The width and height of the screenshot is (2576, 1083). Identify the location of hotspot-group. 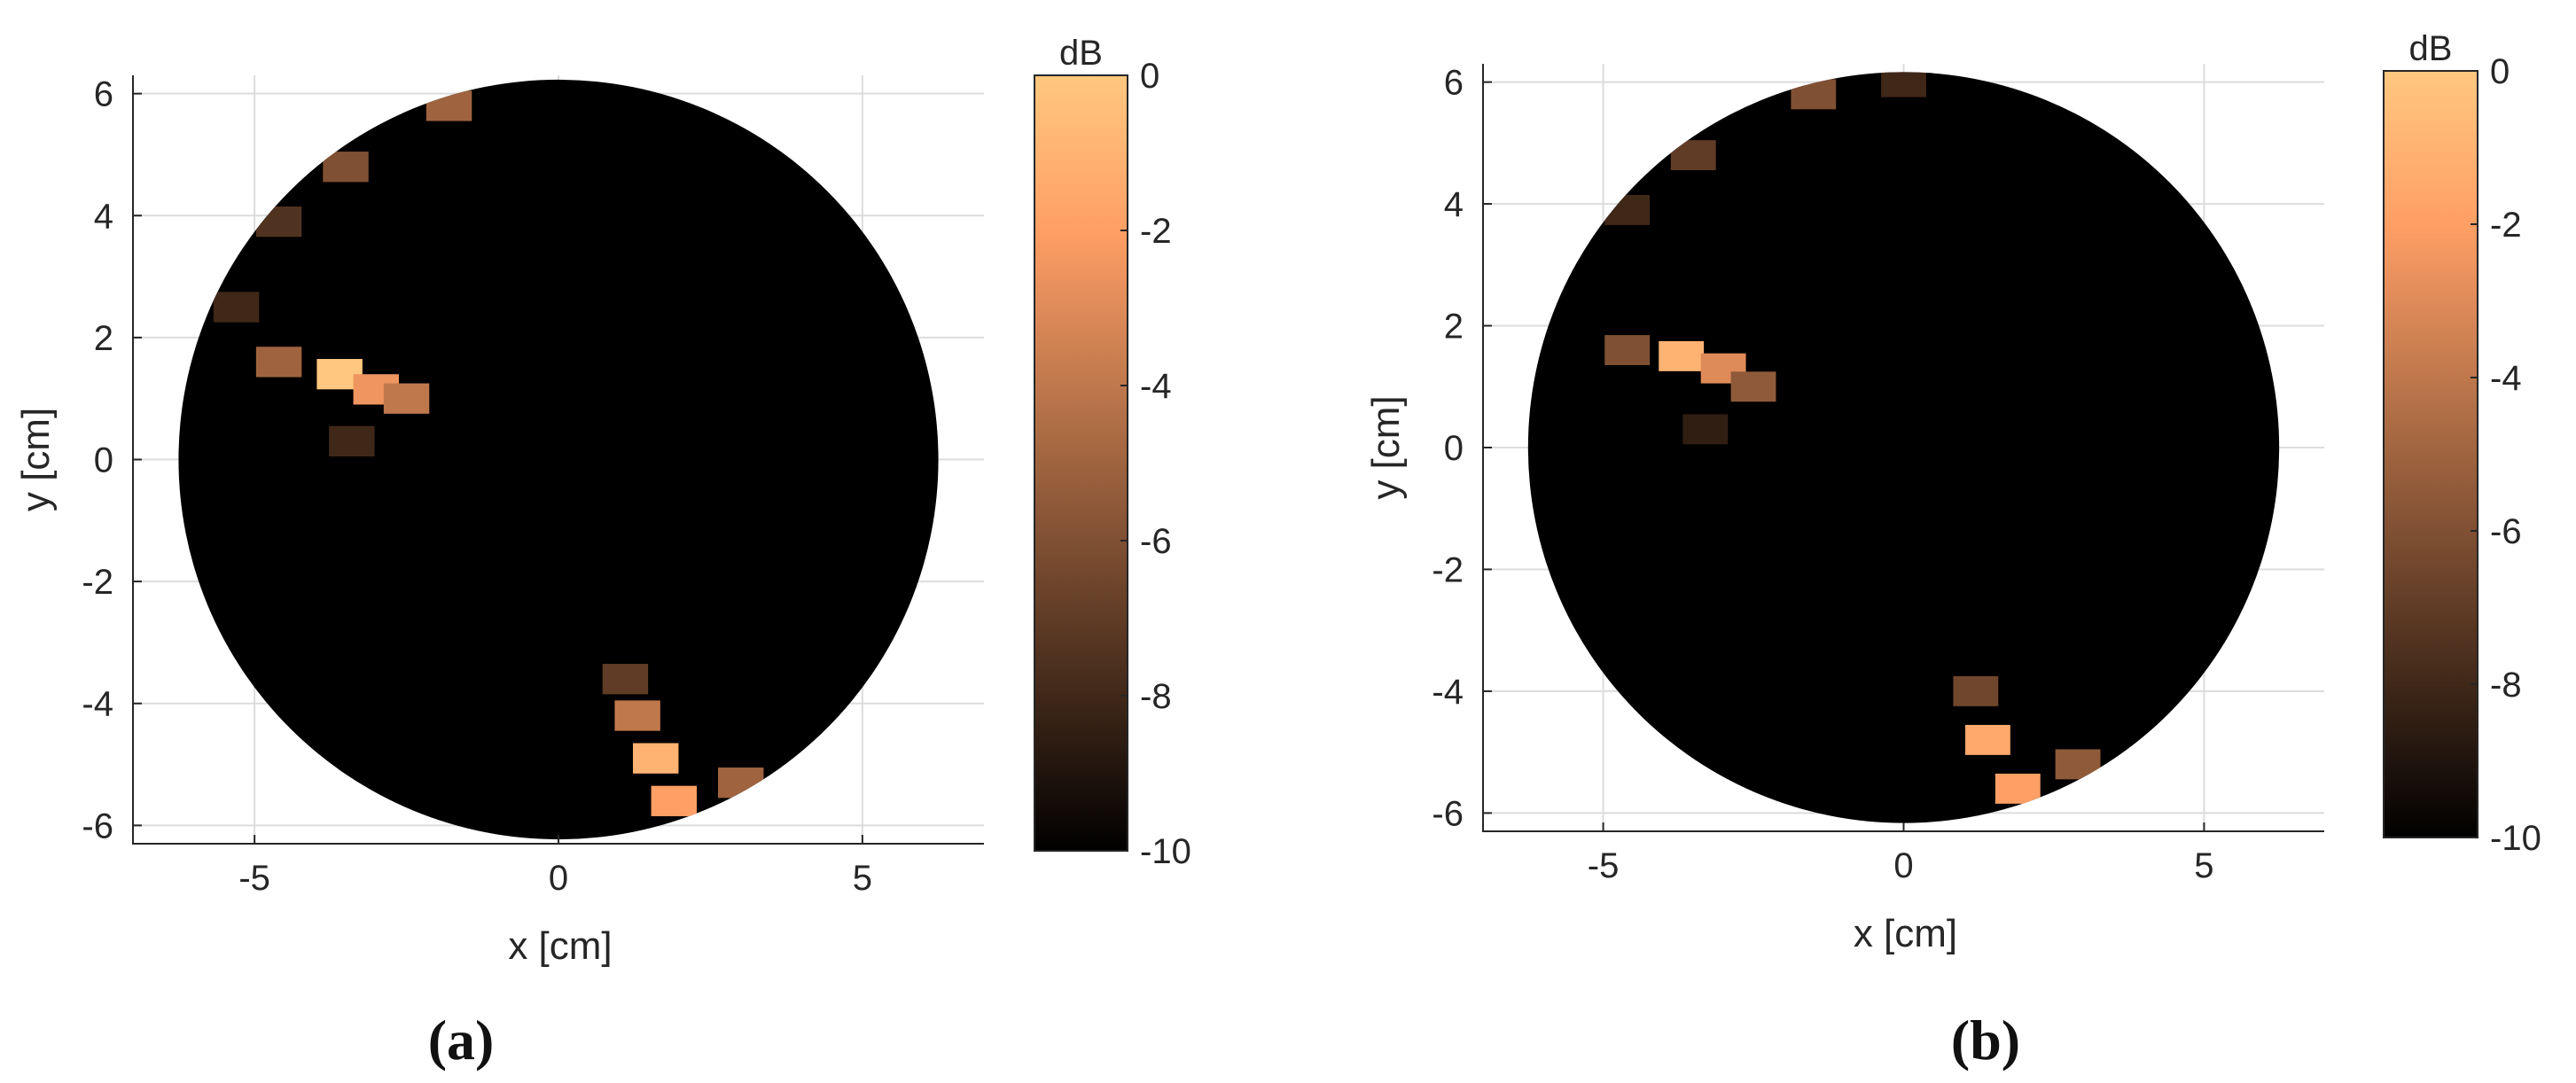
(488, 453).